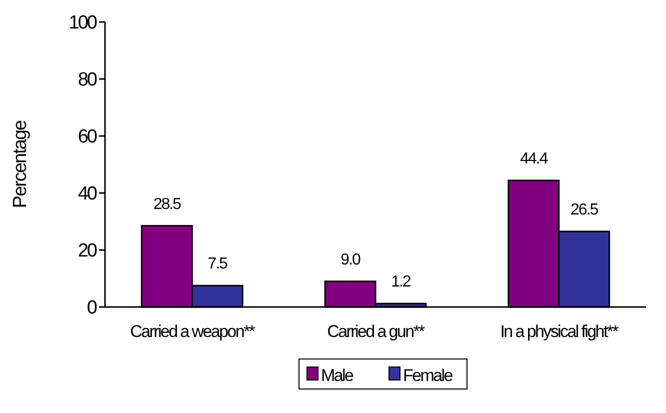 This screenshot has width=666, height=413. Describe the element at coordinates (87, 80) in the screenshot. I see `y-tick-label: 80` at that location.